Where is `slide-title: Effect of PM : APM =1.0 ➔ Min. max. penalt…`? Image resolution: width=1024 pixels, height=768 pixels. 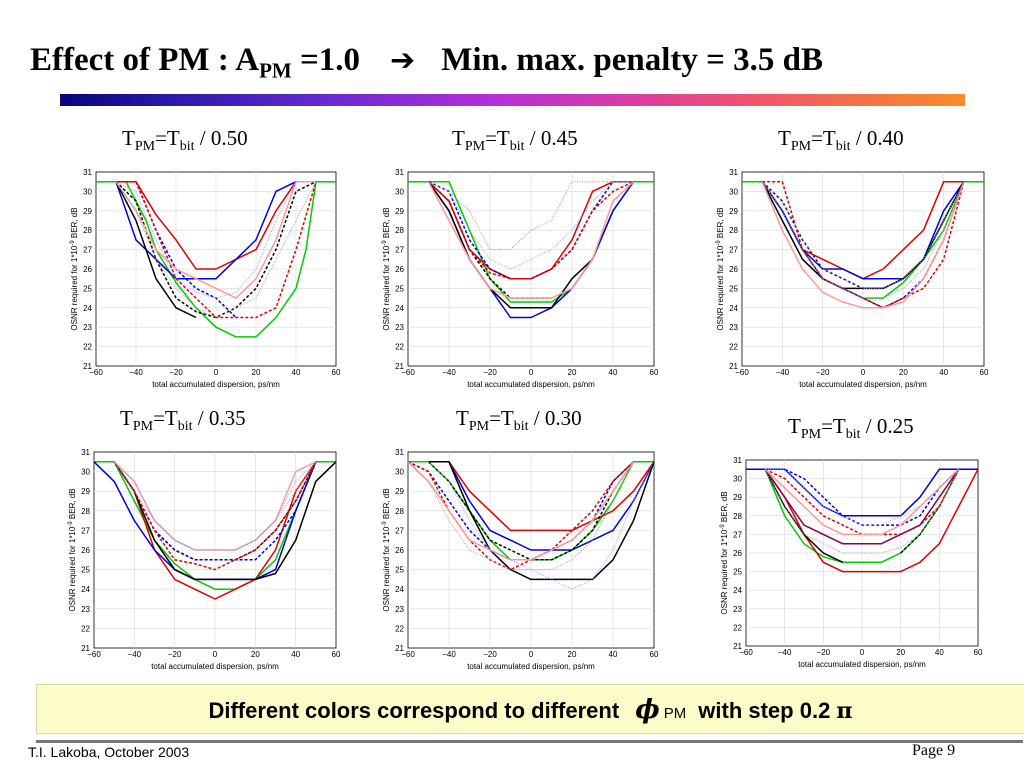
slide-title: Effect of PM : APM =1.0 ➔ Min. max. penalt… is located at coordinates (427, 62).